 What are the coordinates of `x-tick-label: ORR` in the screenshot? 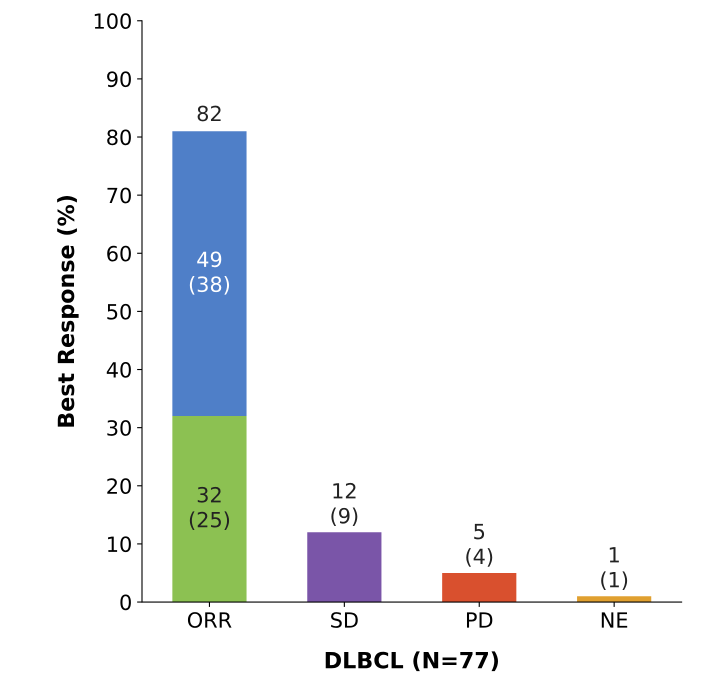 It's located at (210, 620).